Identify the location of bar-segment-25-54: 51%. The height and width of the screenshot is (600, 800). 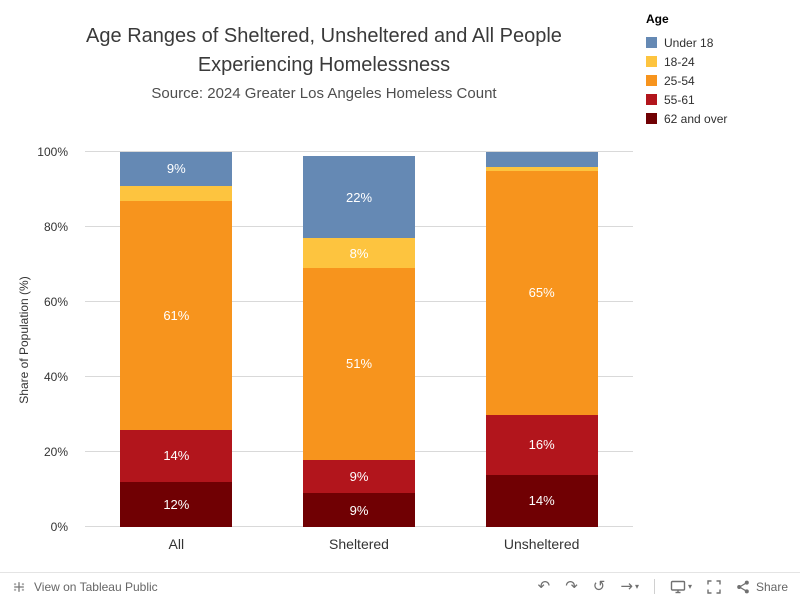
(359, 364).